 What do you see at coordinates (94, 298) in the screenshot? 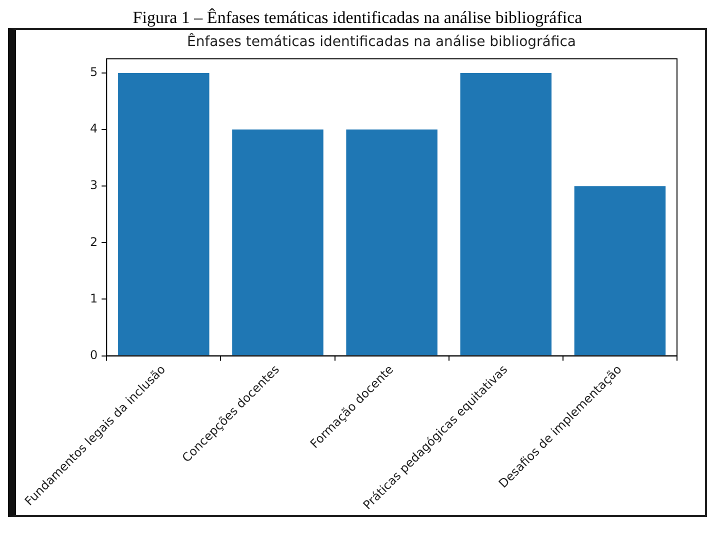
I see `y-tick-label: 1` at bounding box center [94, 298].